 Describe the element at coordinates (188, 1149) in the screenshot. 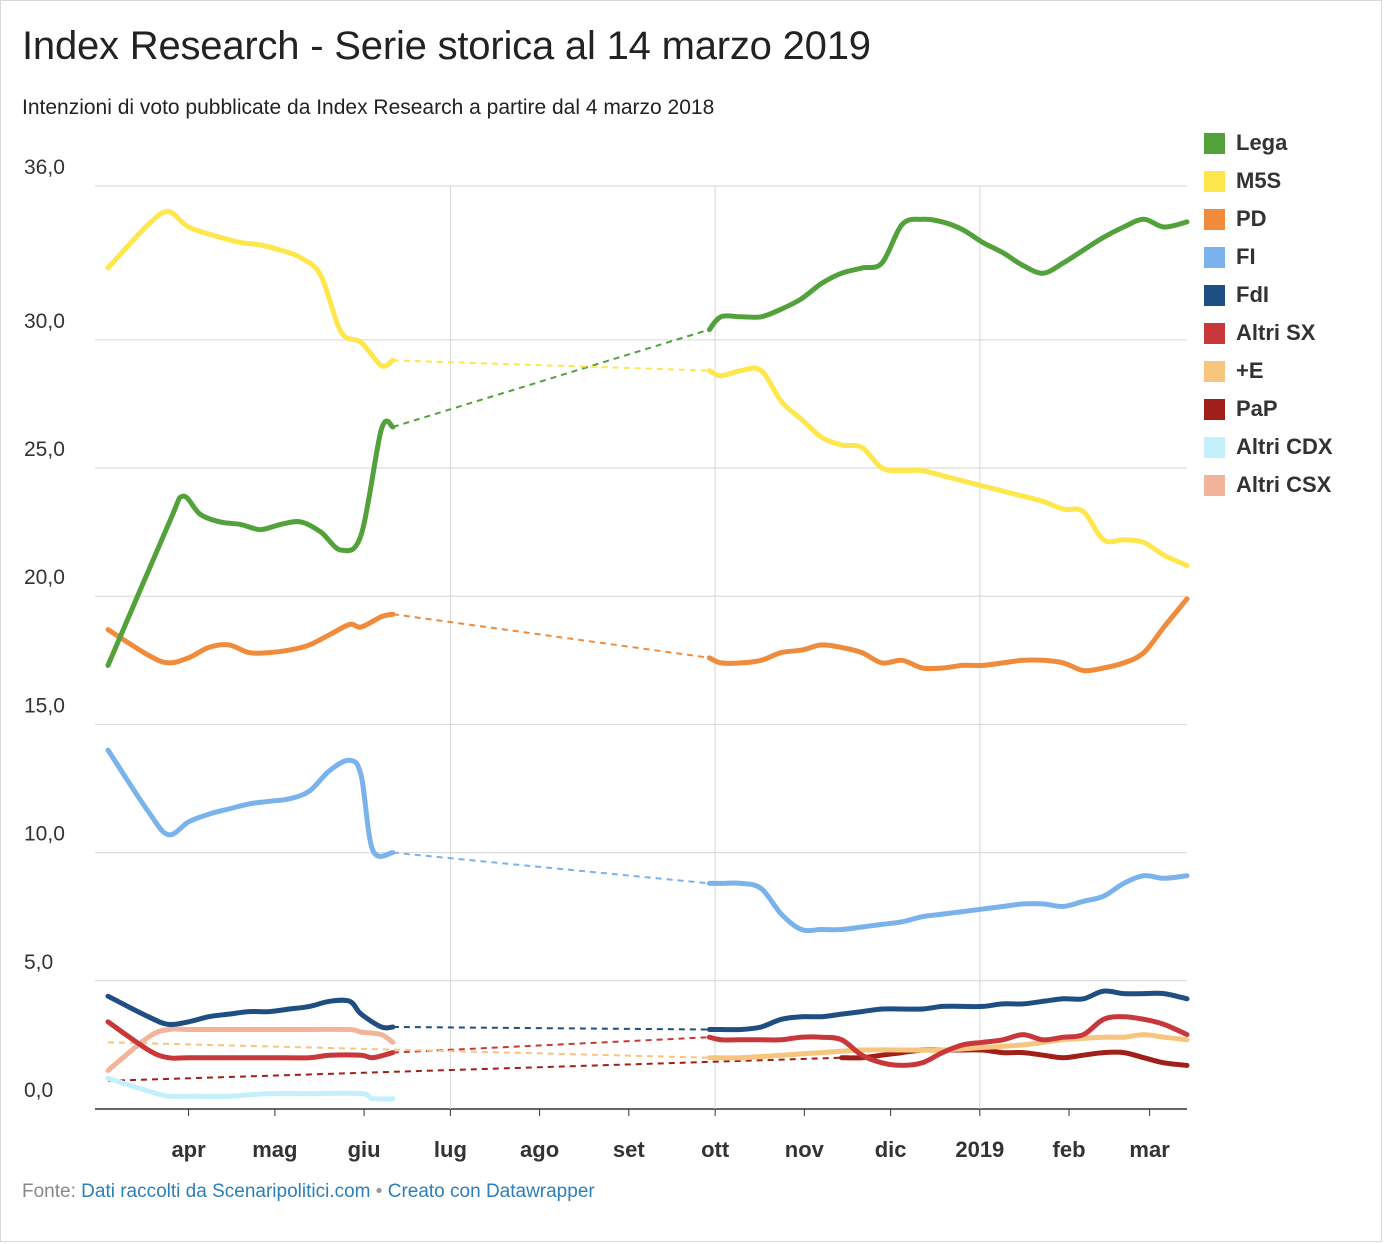

I see `x-tick-label: apr` at that location.